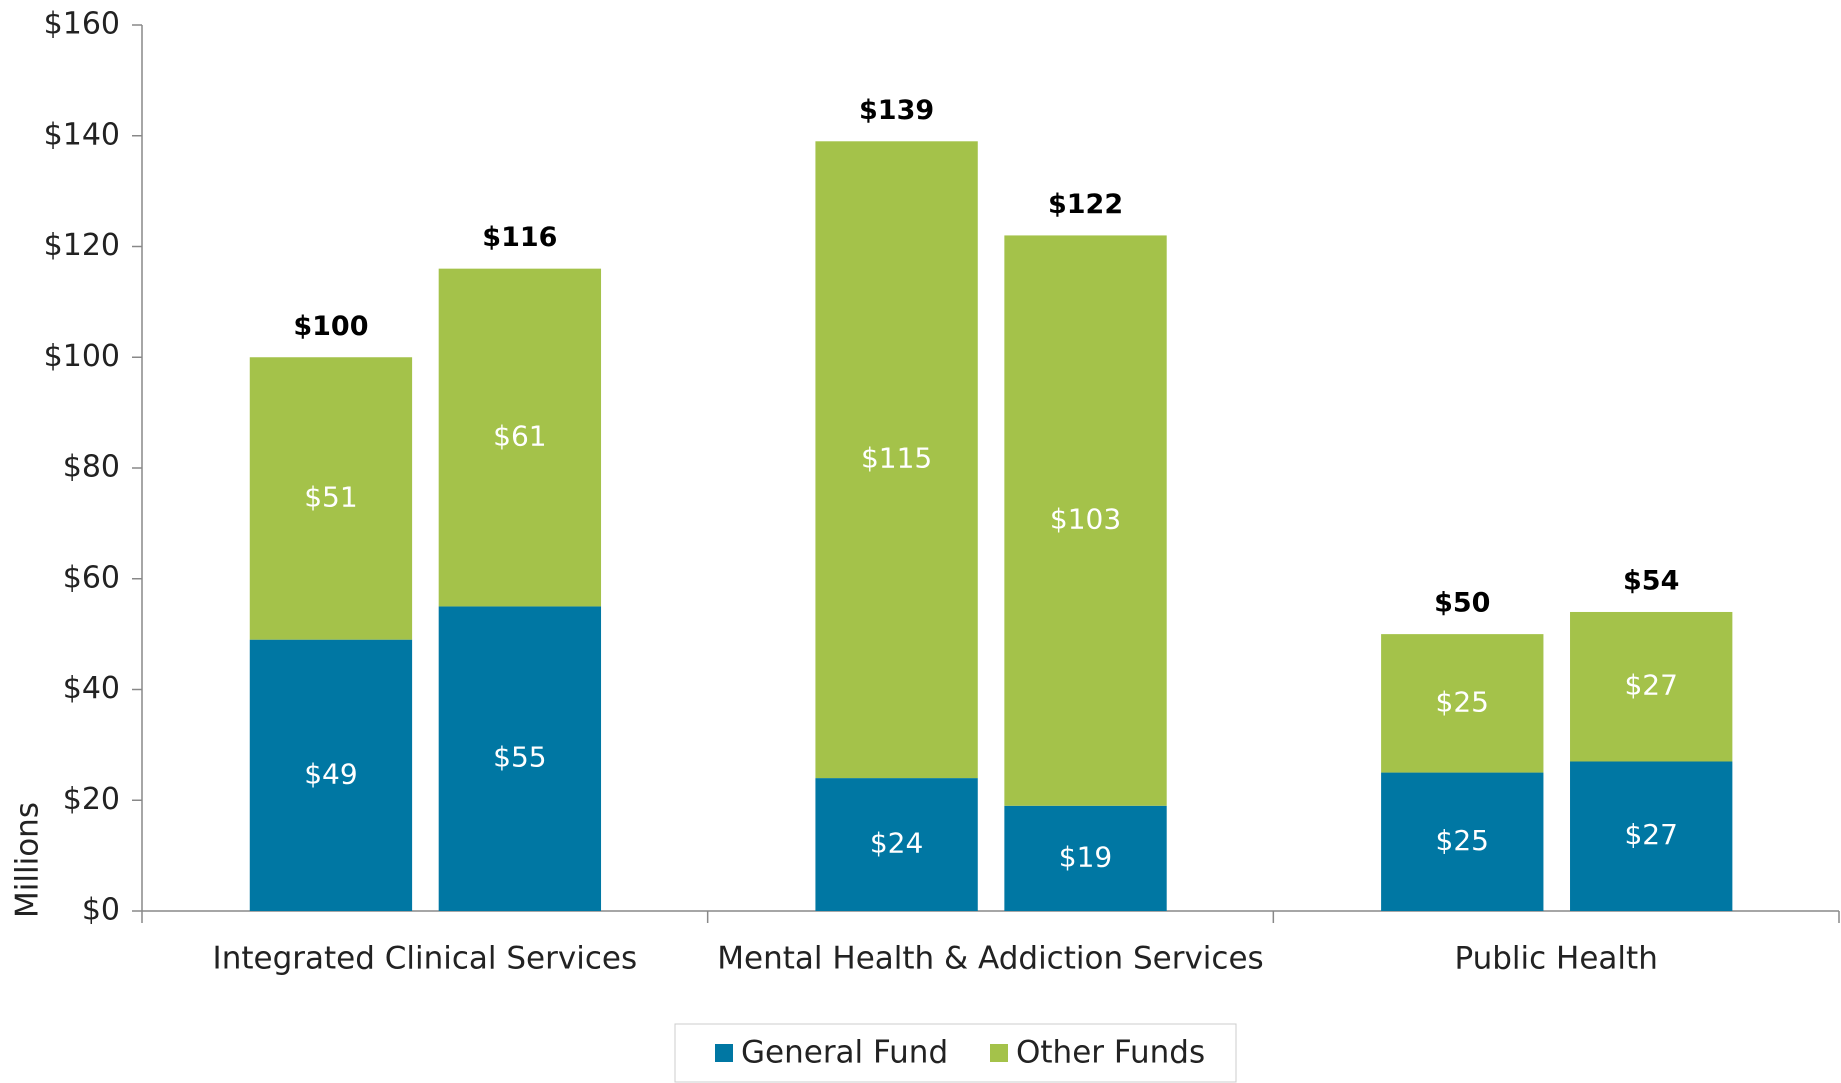 This screenshot has width=1841, height=1083. What do you see at coordinates (82, 134) in the screenshot?
I see `y-tick-label: $140` at bounding box center [82, 134].